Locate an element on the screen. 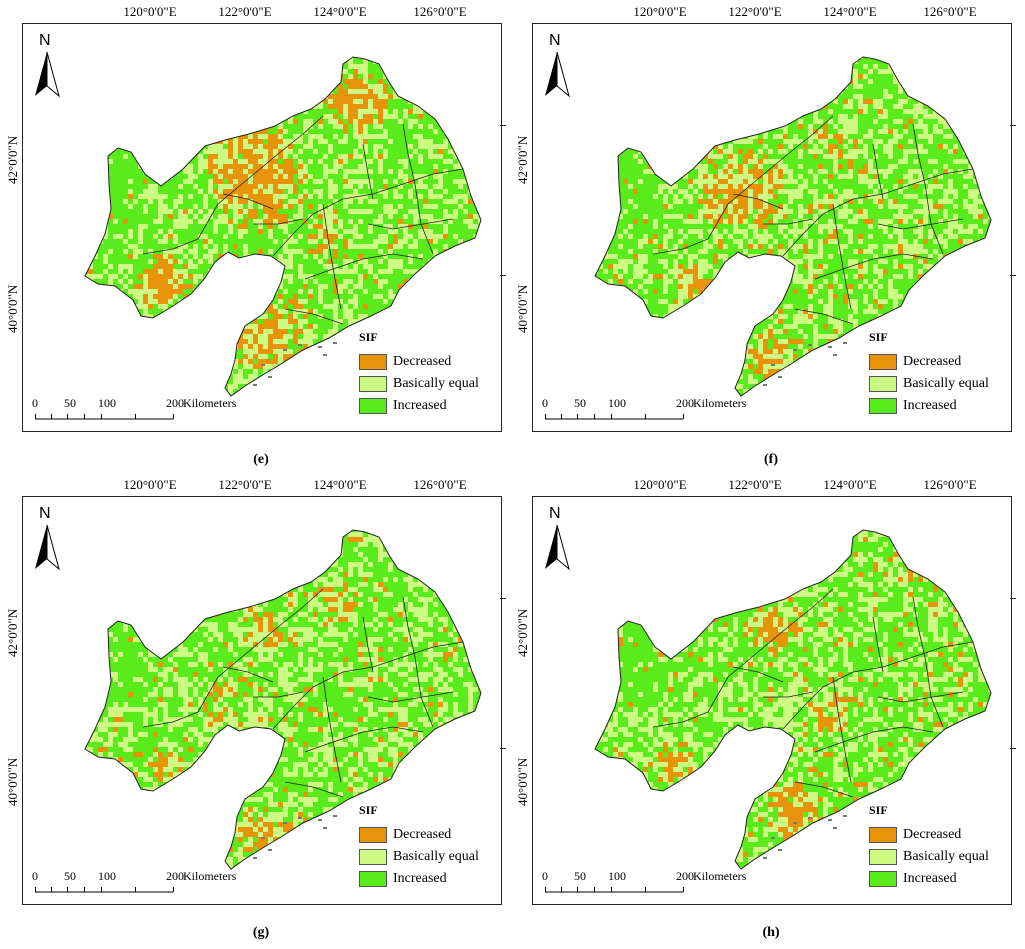 This screenshot has width=1025, height=949. longitude-label: 126°0'0"E is located at coordinates (440, 11).